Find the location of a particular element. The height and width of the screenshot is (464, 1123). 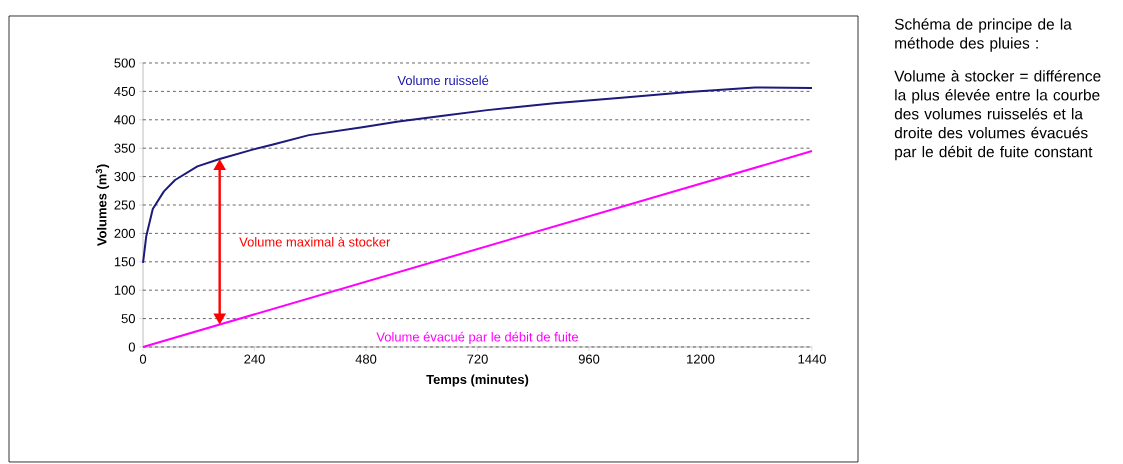

y-tick-label: 450 is located at coordinates (124, 91).